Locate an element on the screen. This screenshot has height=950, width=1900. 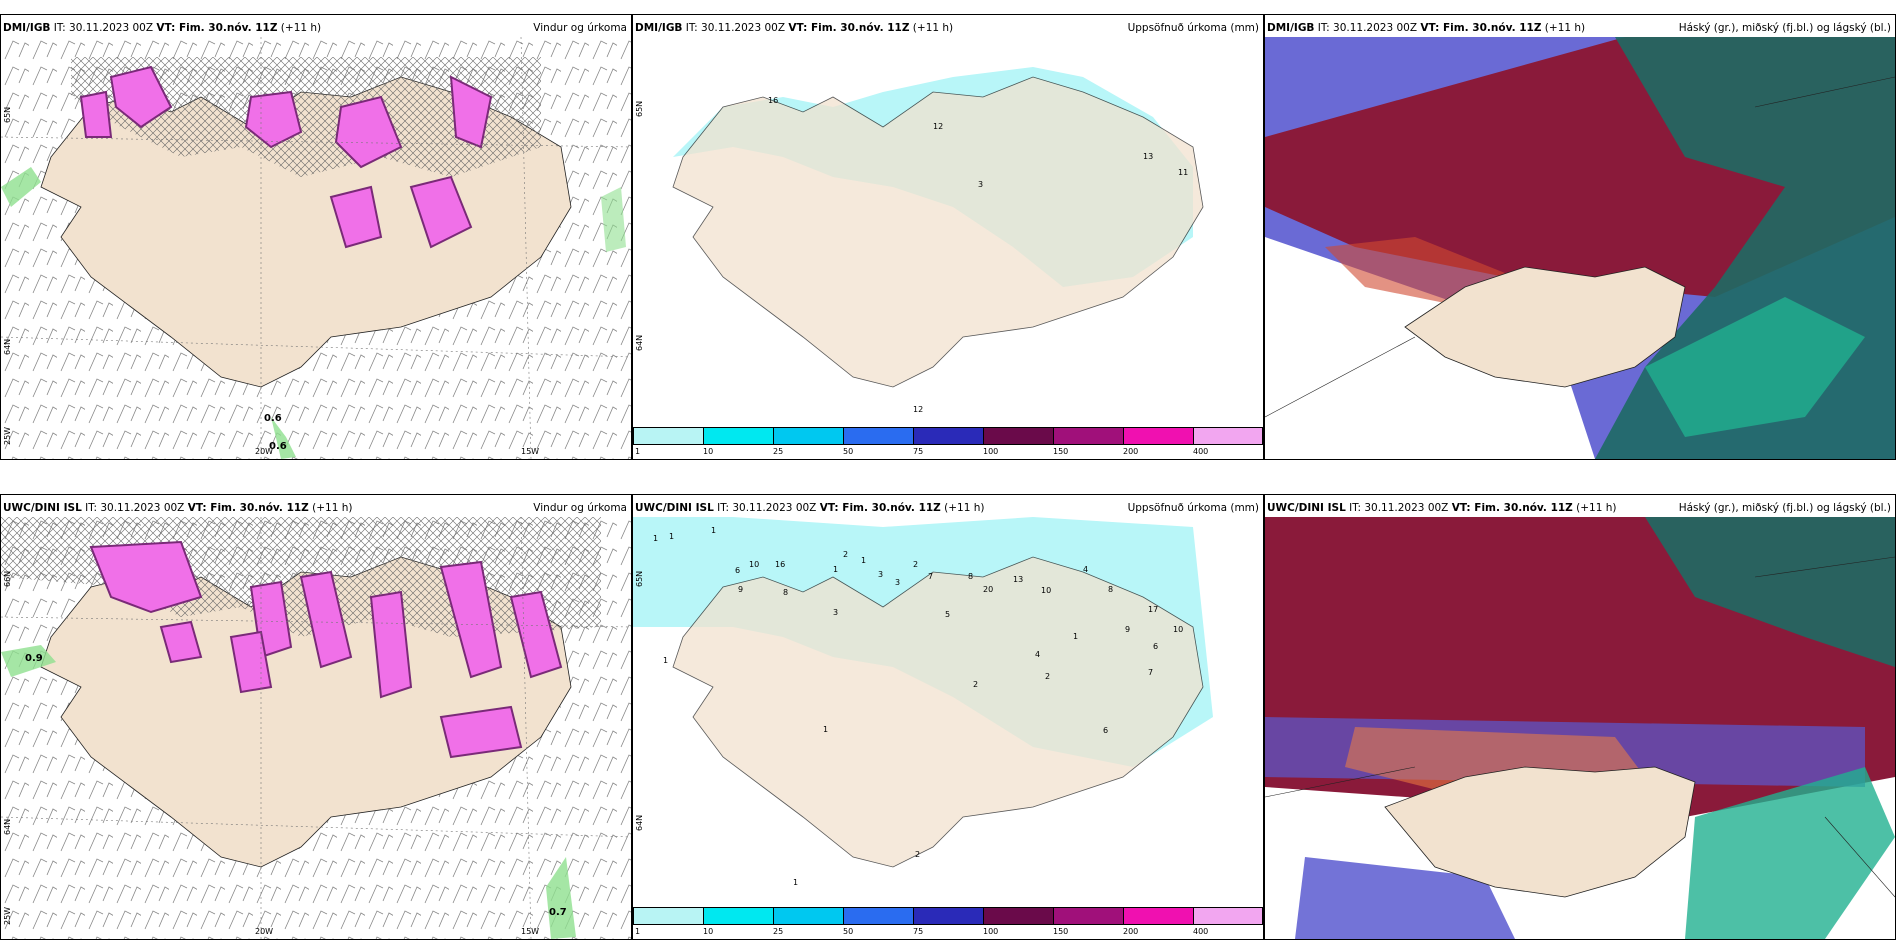
lon-label: 15W is located at coordinates (530, 451).